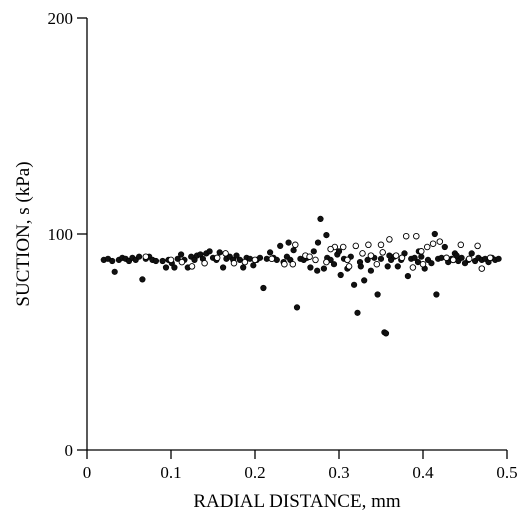 The width and height of the screenshot is (521, 522). Describe the element at coordinates (87, 472) in the screenshot. I see `x-tick-label: 0` at that location.